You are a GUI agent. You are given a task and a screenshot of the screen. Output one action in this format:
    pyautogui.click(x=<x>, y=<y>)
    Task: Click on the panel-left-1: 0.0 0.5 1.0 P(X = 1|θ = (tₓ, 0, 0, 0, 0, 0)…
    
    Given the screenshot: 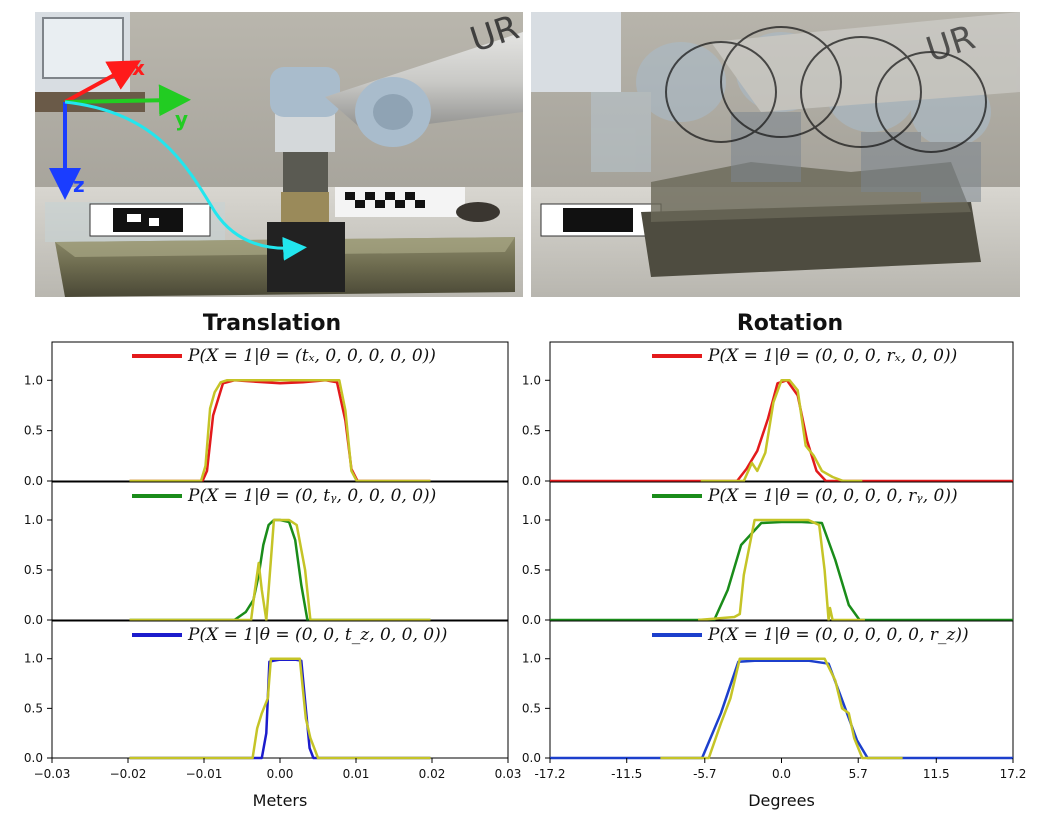 What is the action you would take?
    pyautogui.click(x=266, y=414)
    